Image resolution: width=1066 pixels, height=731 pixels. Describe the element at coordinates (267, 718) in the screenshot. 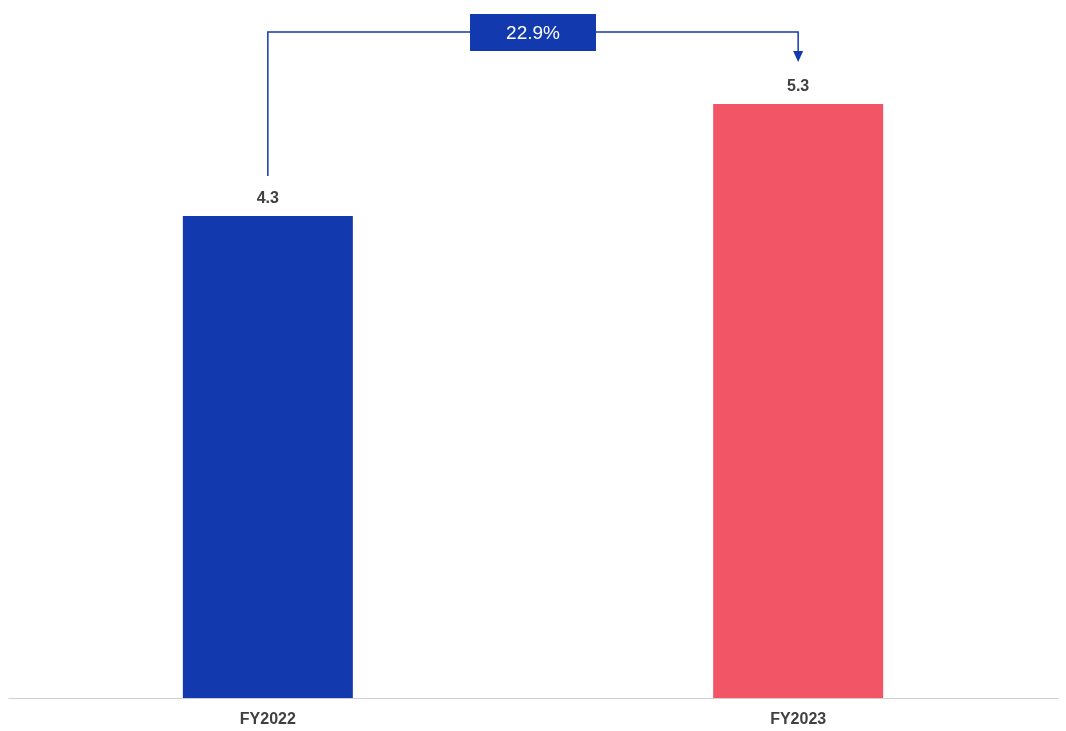

I see `x-tick-label: FY2022` at that location.